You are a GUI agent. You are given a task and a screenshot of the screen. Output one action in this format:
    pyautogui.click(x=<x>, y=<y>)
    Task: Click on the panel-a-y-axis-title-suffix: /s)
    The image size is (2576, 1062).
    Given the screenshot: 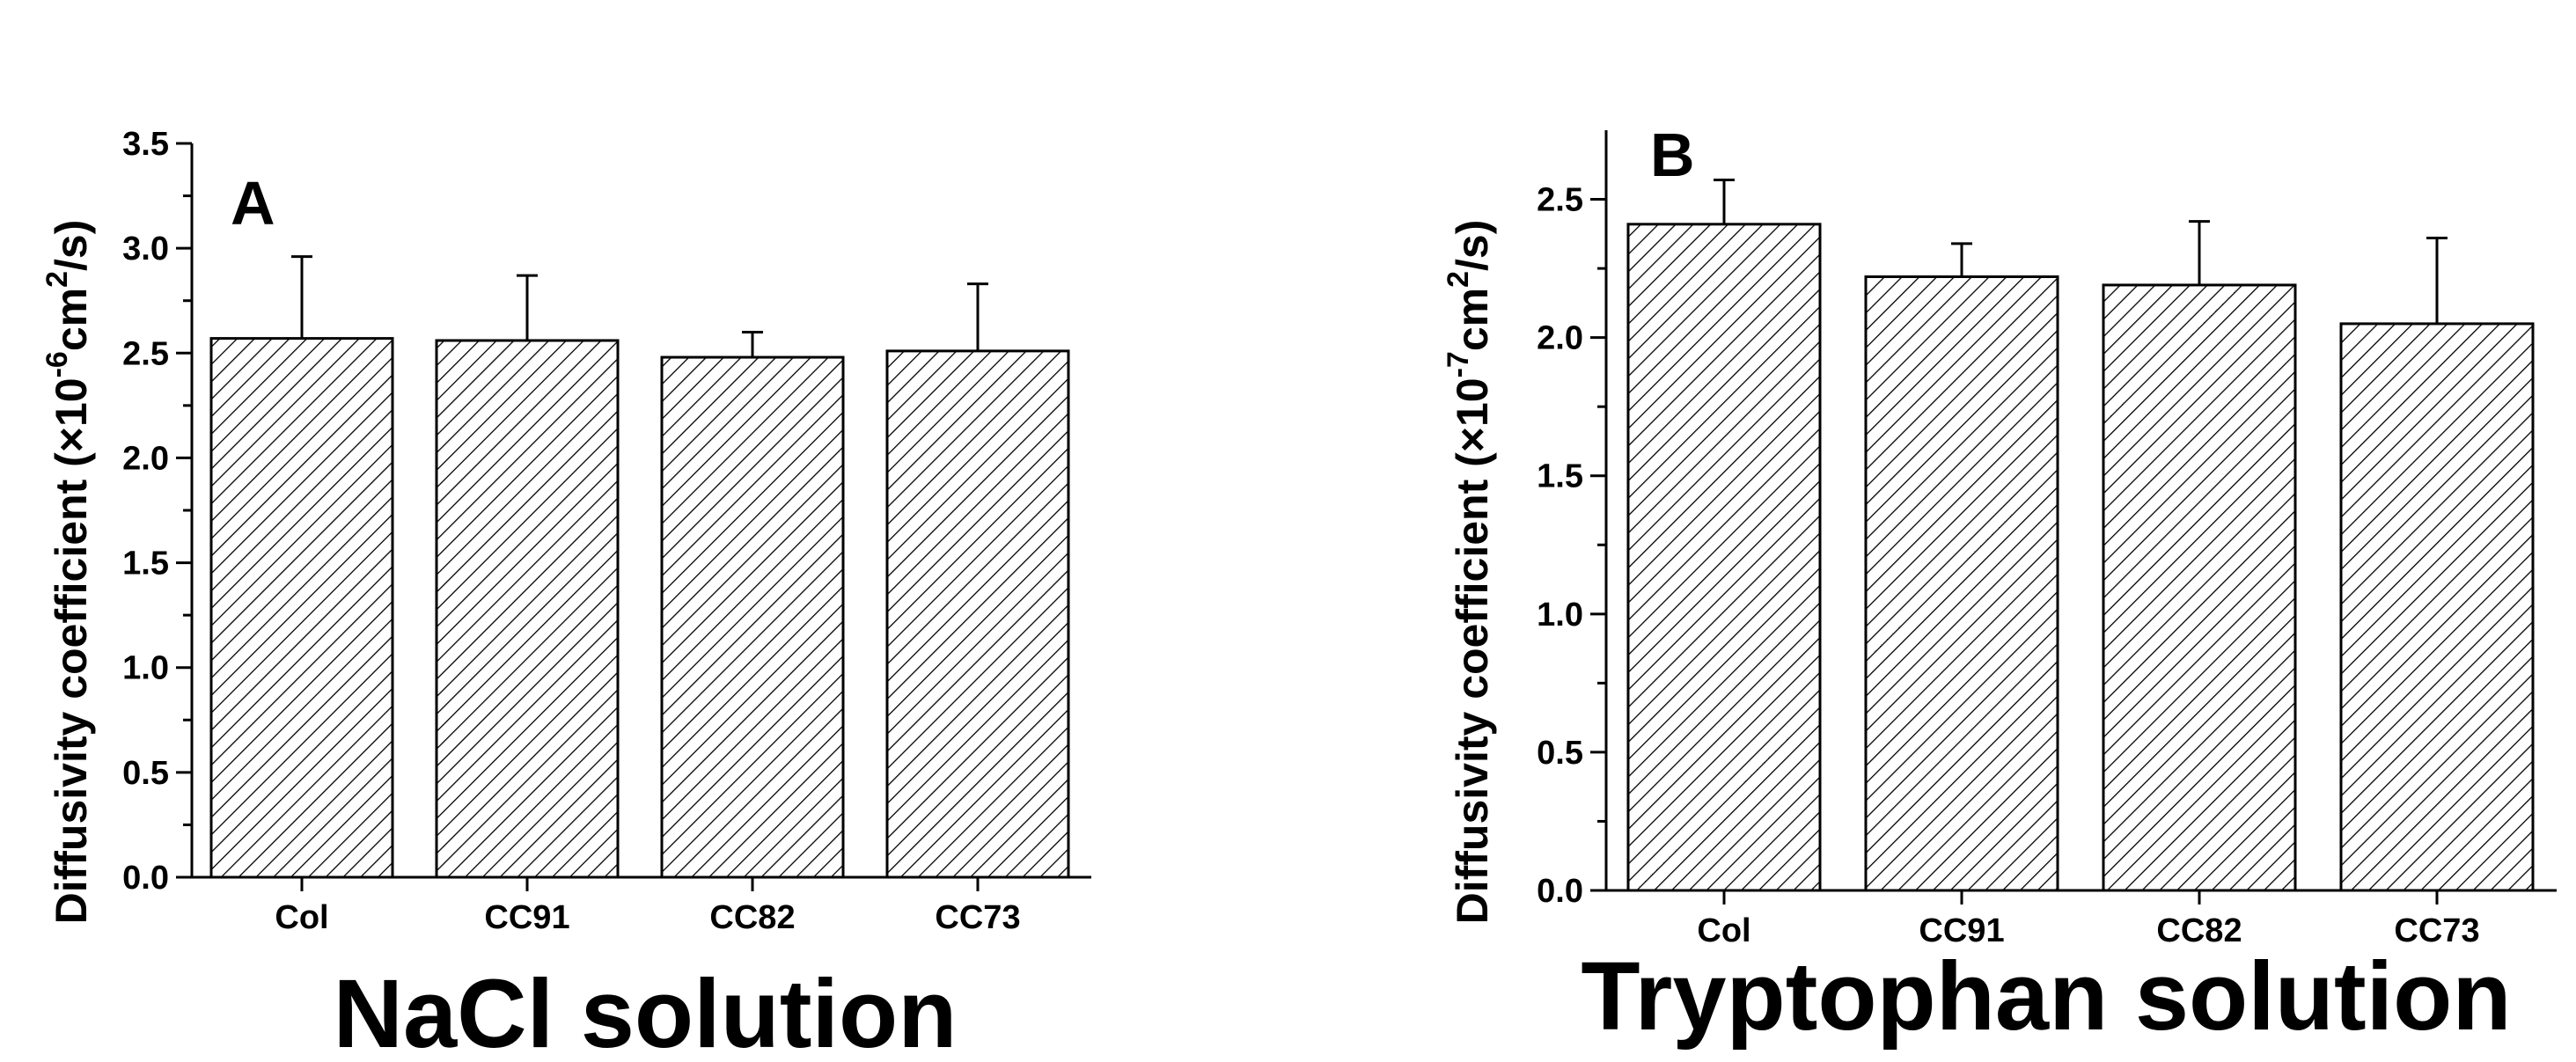 What is the action you would take?
    pyautogui.click(x=71, y=245)
    